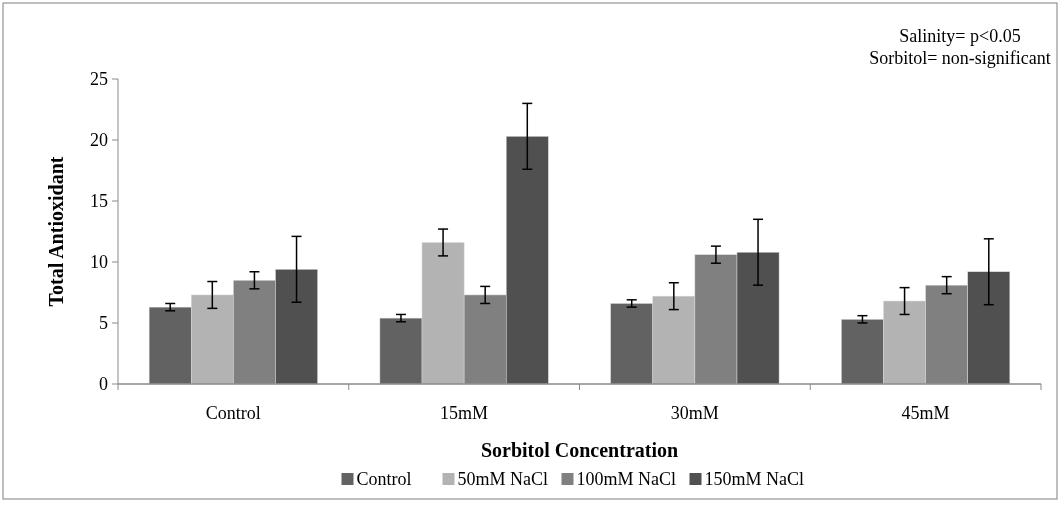 This screenshot has height=512, width=1060. What do you see at coordinates (754, 479) in the screenshot?
I see `legend-label: 150mM NaCl` at bounding box center [754, 479].